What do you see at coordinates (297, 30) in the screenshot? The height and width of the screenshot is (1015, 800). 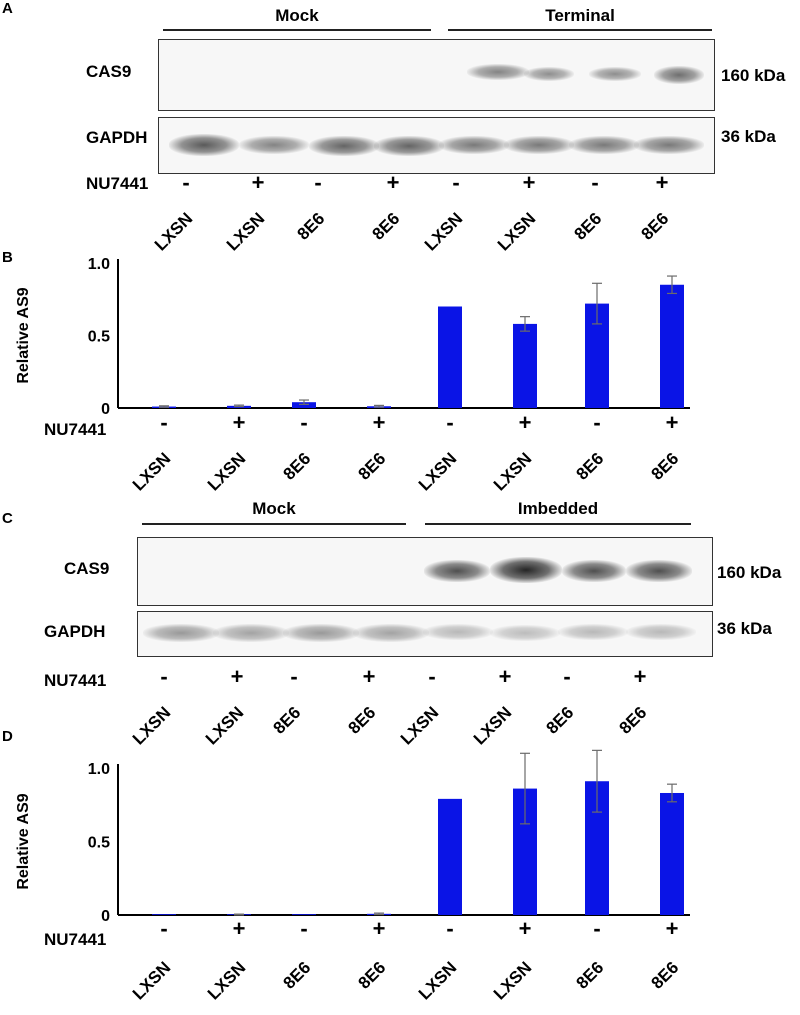 I see `panel-a-group-mock-line` at bounding box center [297, 30].